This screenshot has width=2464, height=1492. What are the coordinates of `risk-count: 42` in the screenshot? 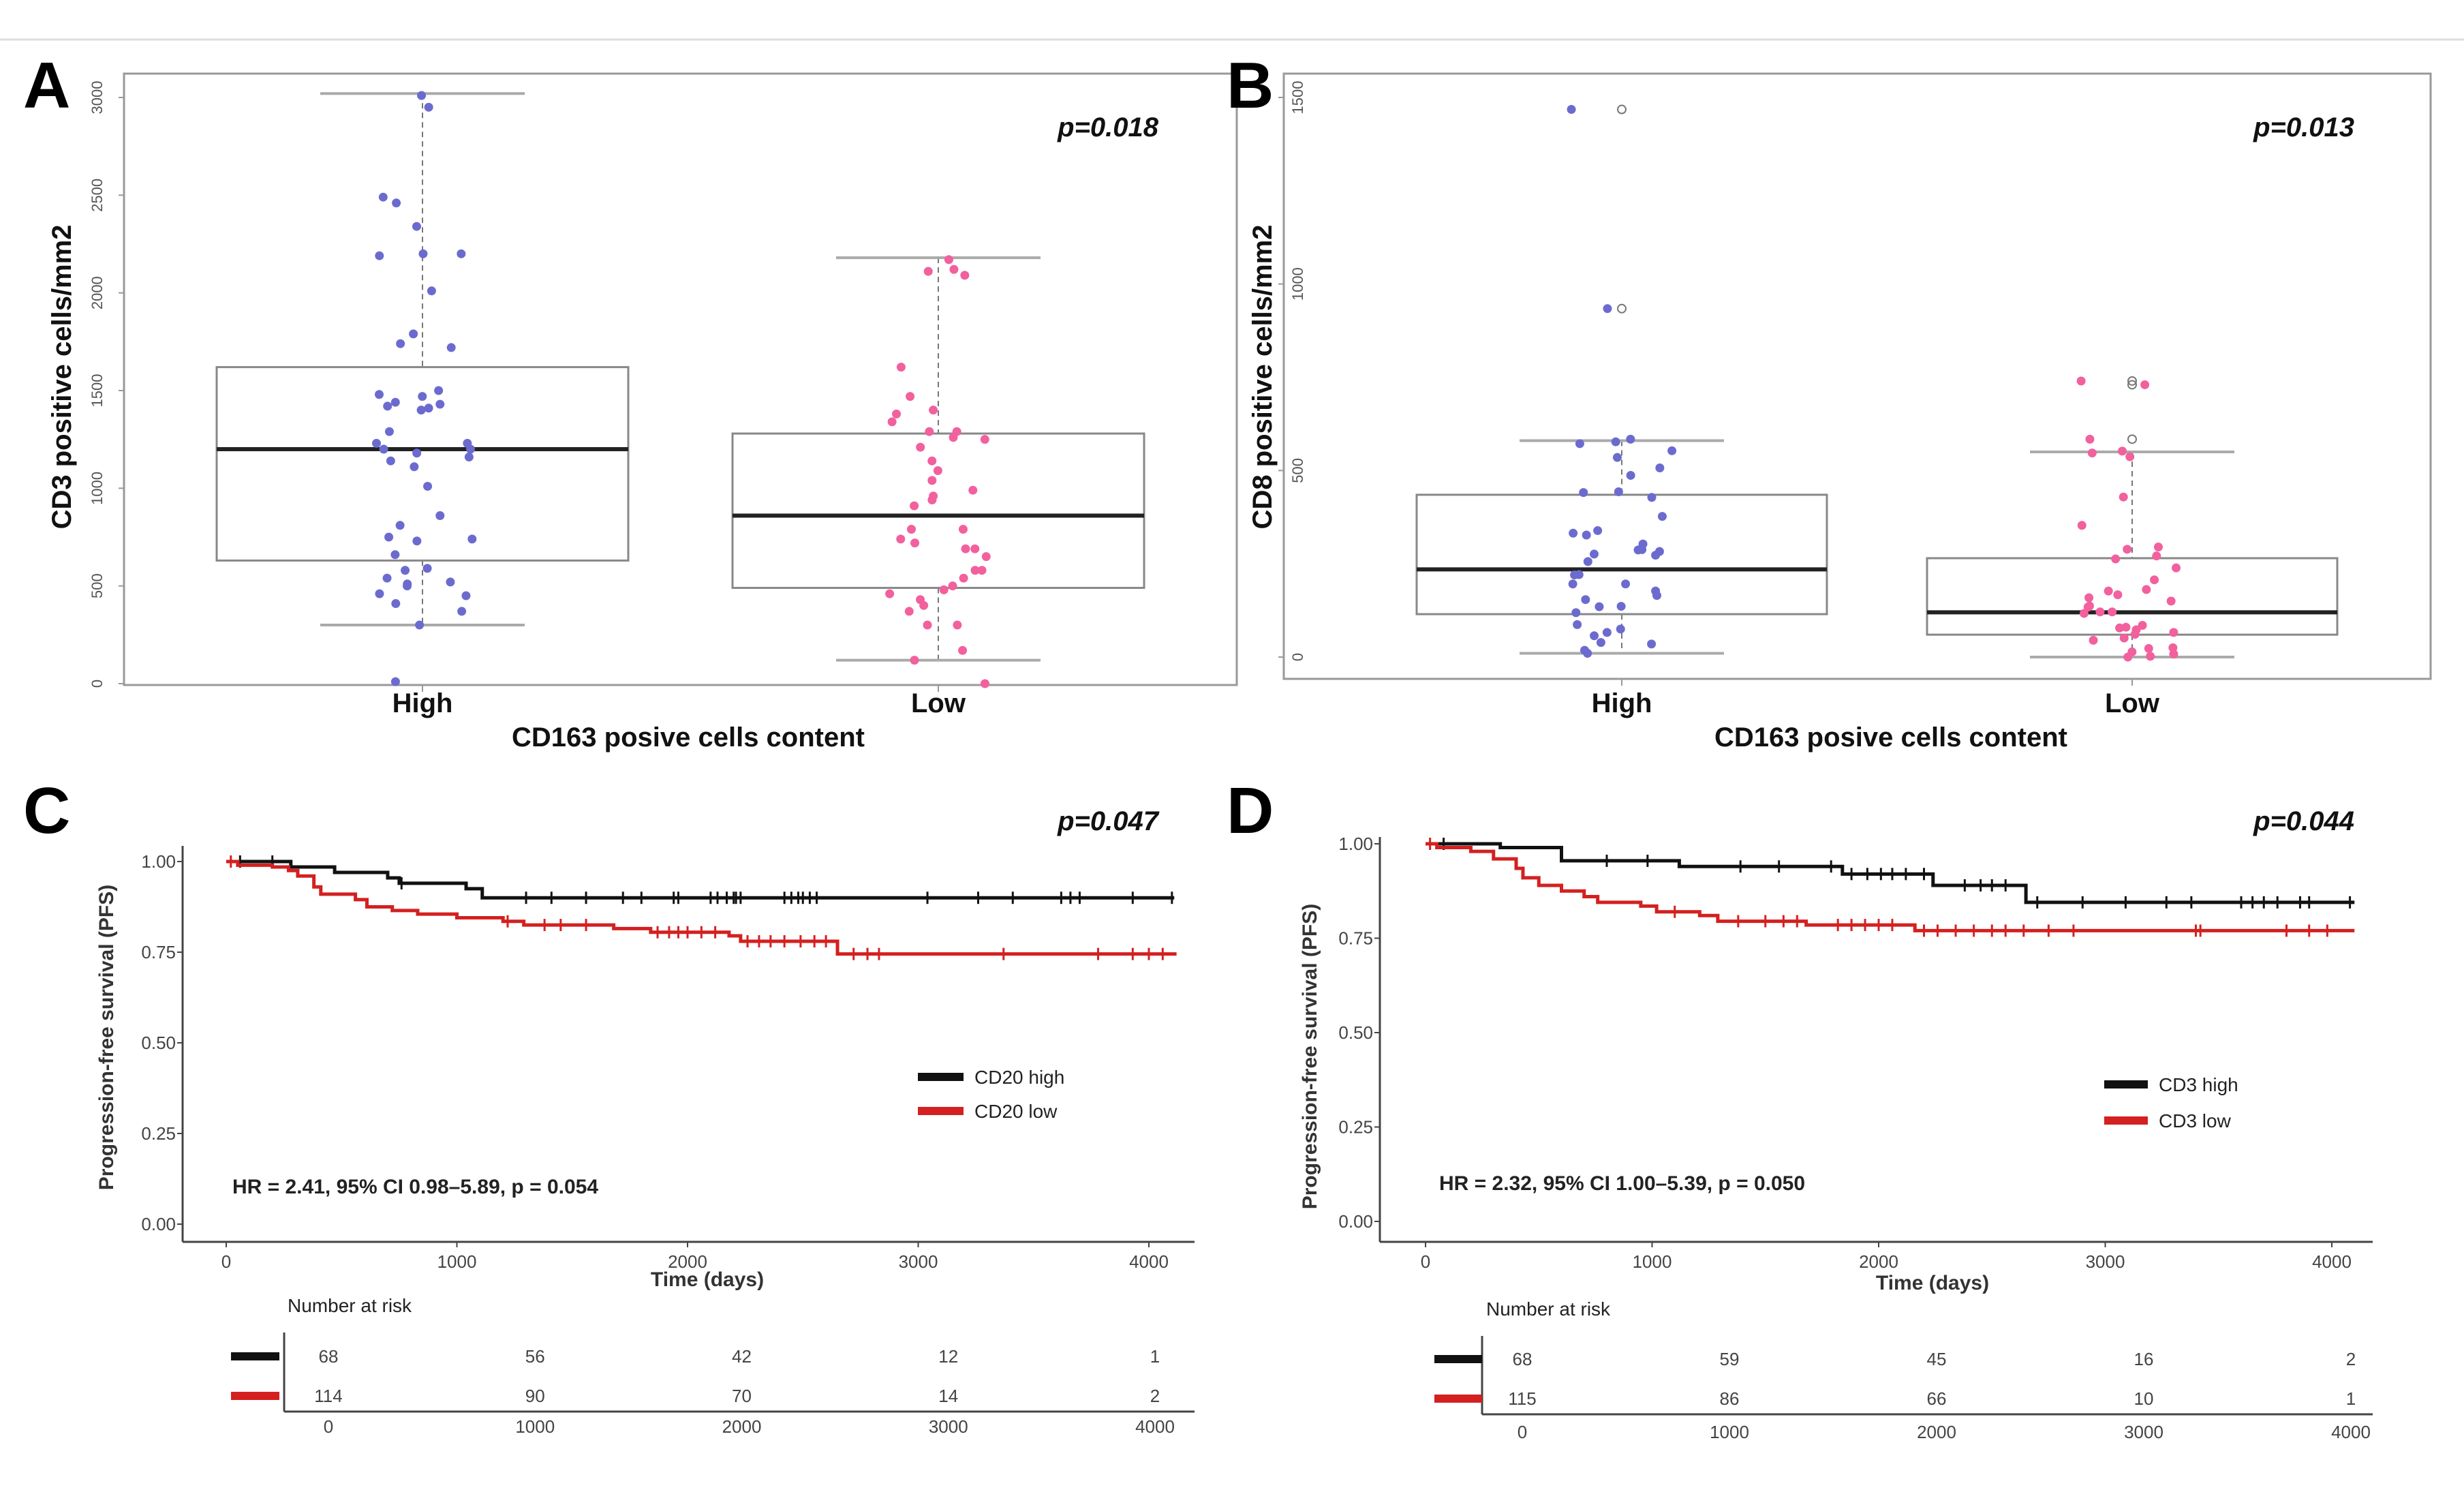 It's located at (742, 1356).